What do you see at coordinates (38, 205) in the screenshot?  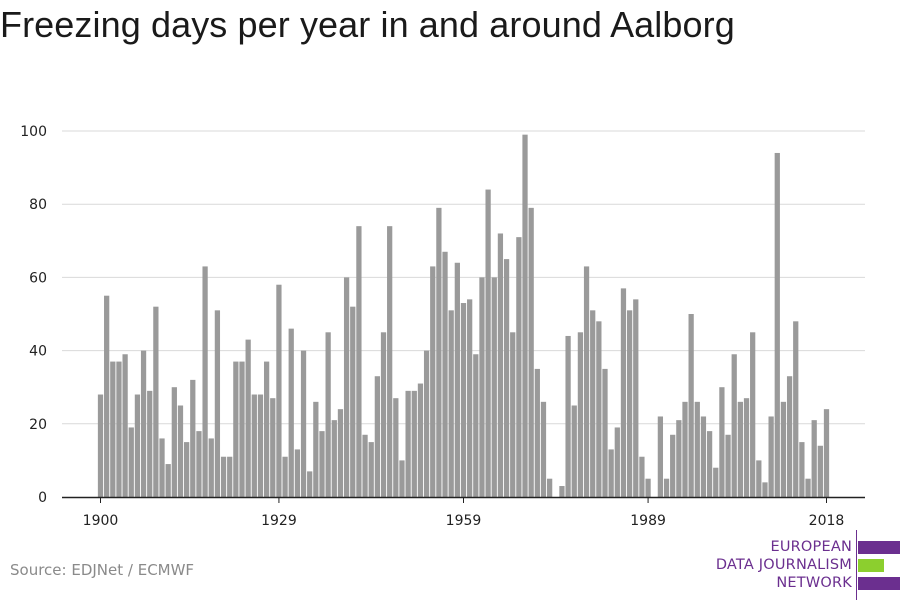 I see `y-tick-label: 80` at bounding box center [38, 205].